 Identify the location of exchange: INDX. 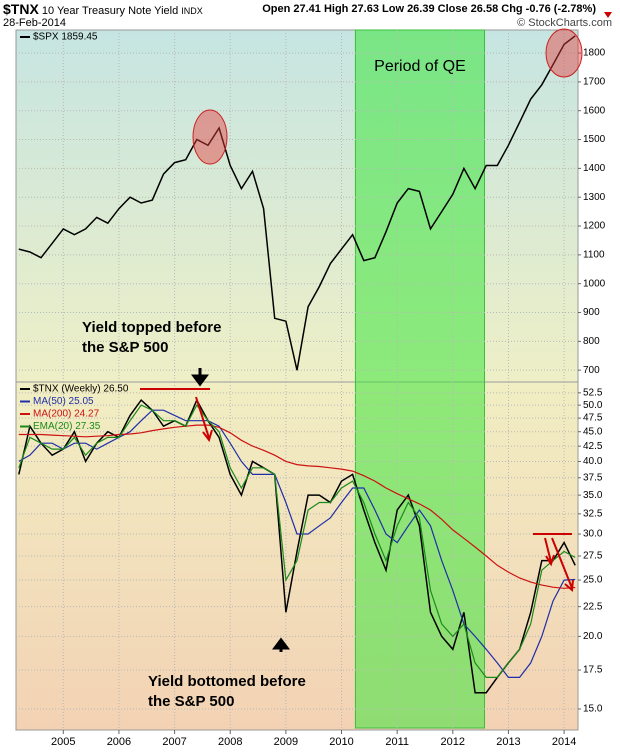
(192, 11).